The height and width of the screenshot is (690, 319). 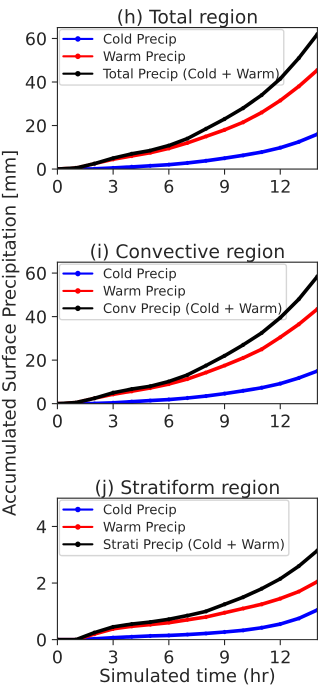 What do you see at coordinates (187, 18) in the screenshot?
I see `chart-title: (h) Total region` at bounding box center [187, 18].